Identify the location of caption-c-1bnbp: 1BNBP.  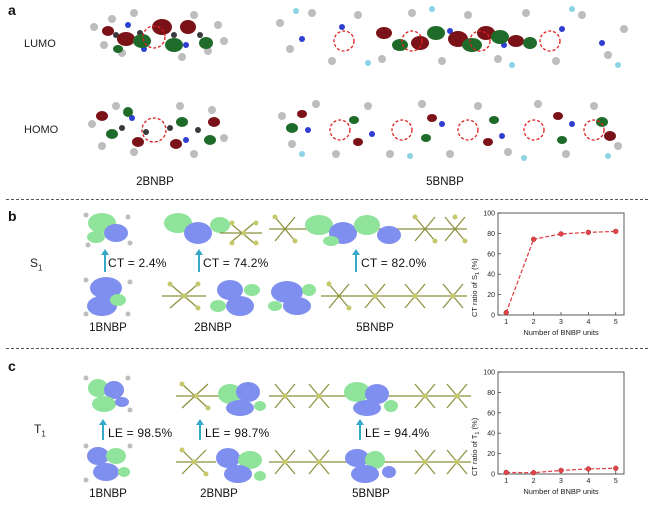
(108, 494).